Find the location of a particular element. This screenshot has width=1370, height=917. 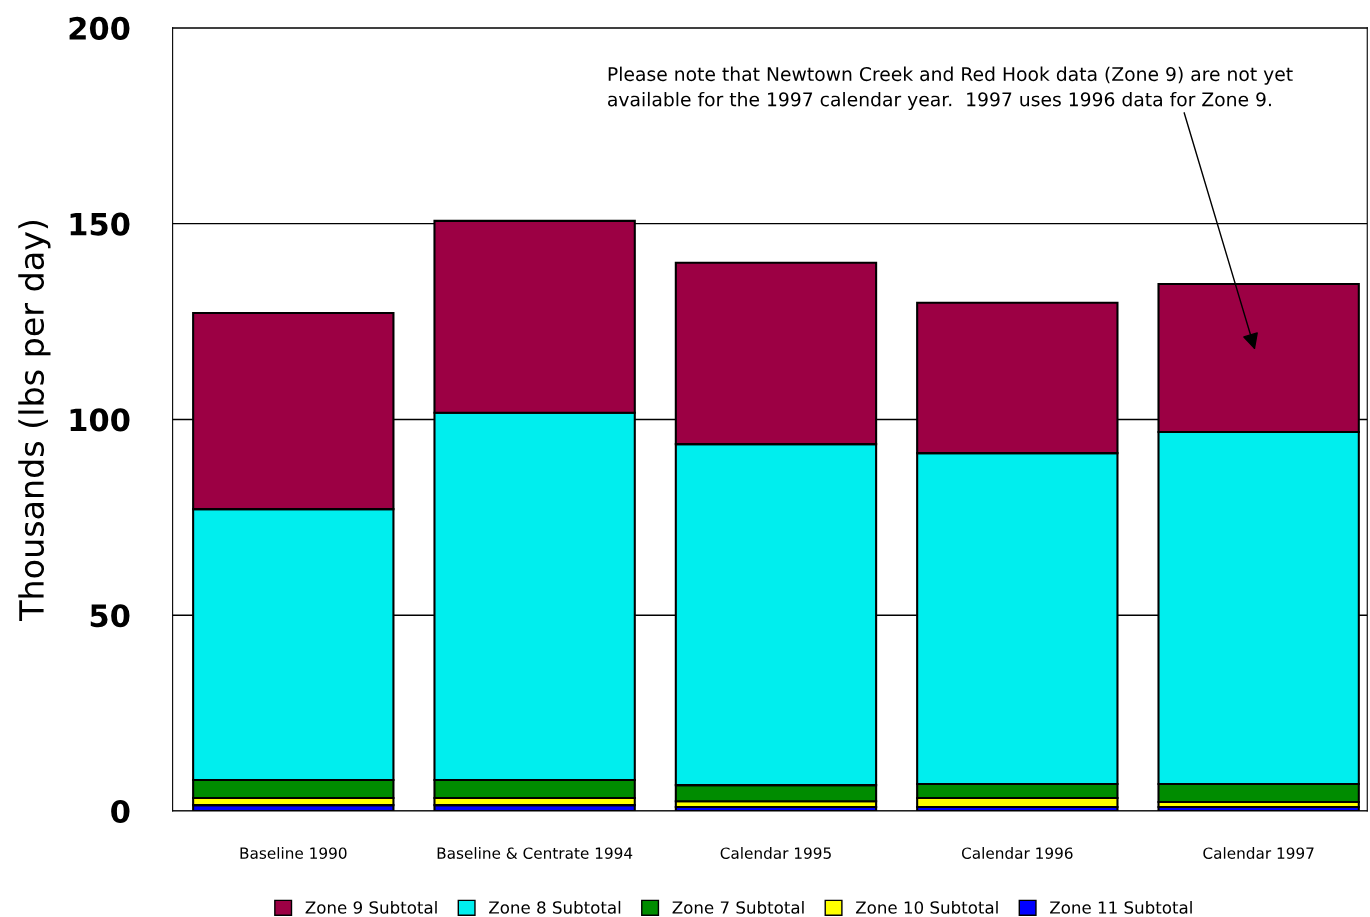

legend-label: Zone 10 Subtotal is located at coordinates (926, 907).